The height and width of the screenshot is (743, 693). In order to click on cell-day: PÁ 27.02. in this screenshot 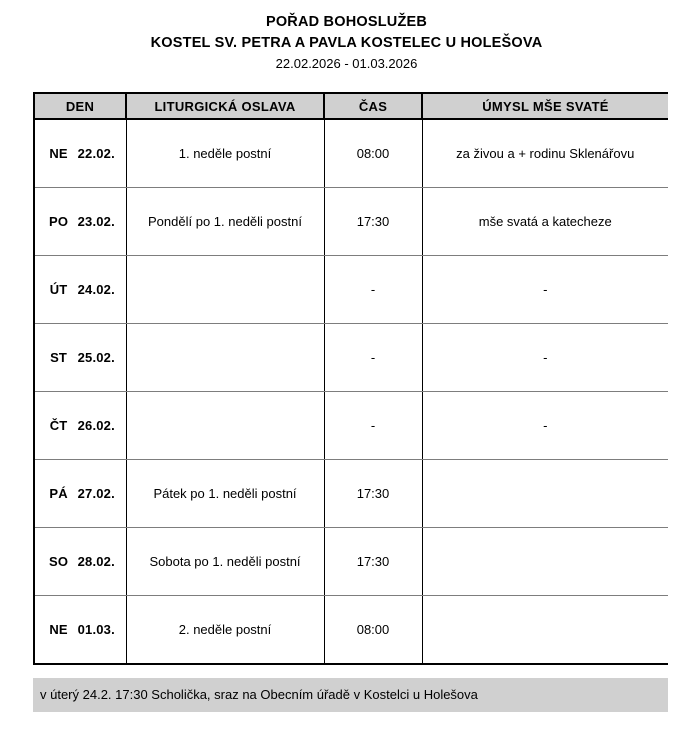, I will do `click(81, 493)`.